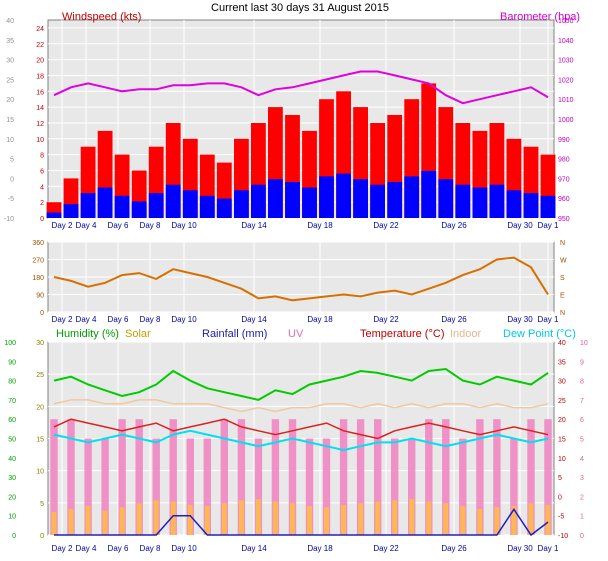  Describe the element at coordinates (301, 406) in the screenshot. I see `indoor-line` at that location.